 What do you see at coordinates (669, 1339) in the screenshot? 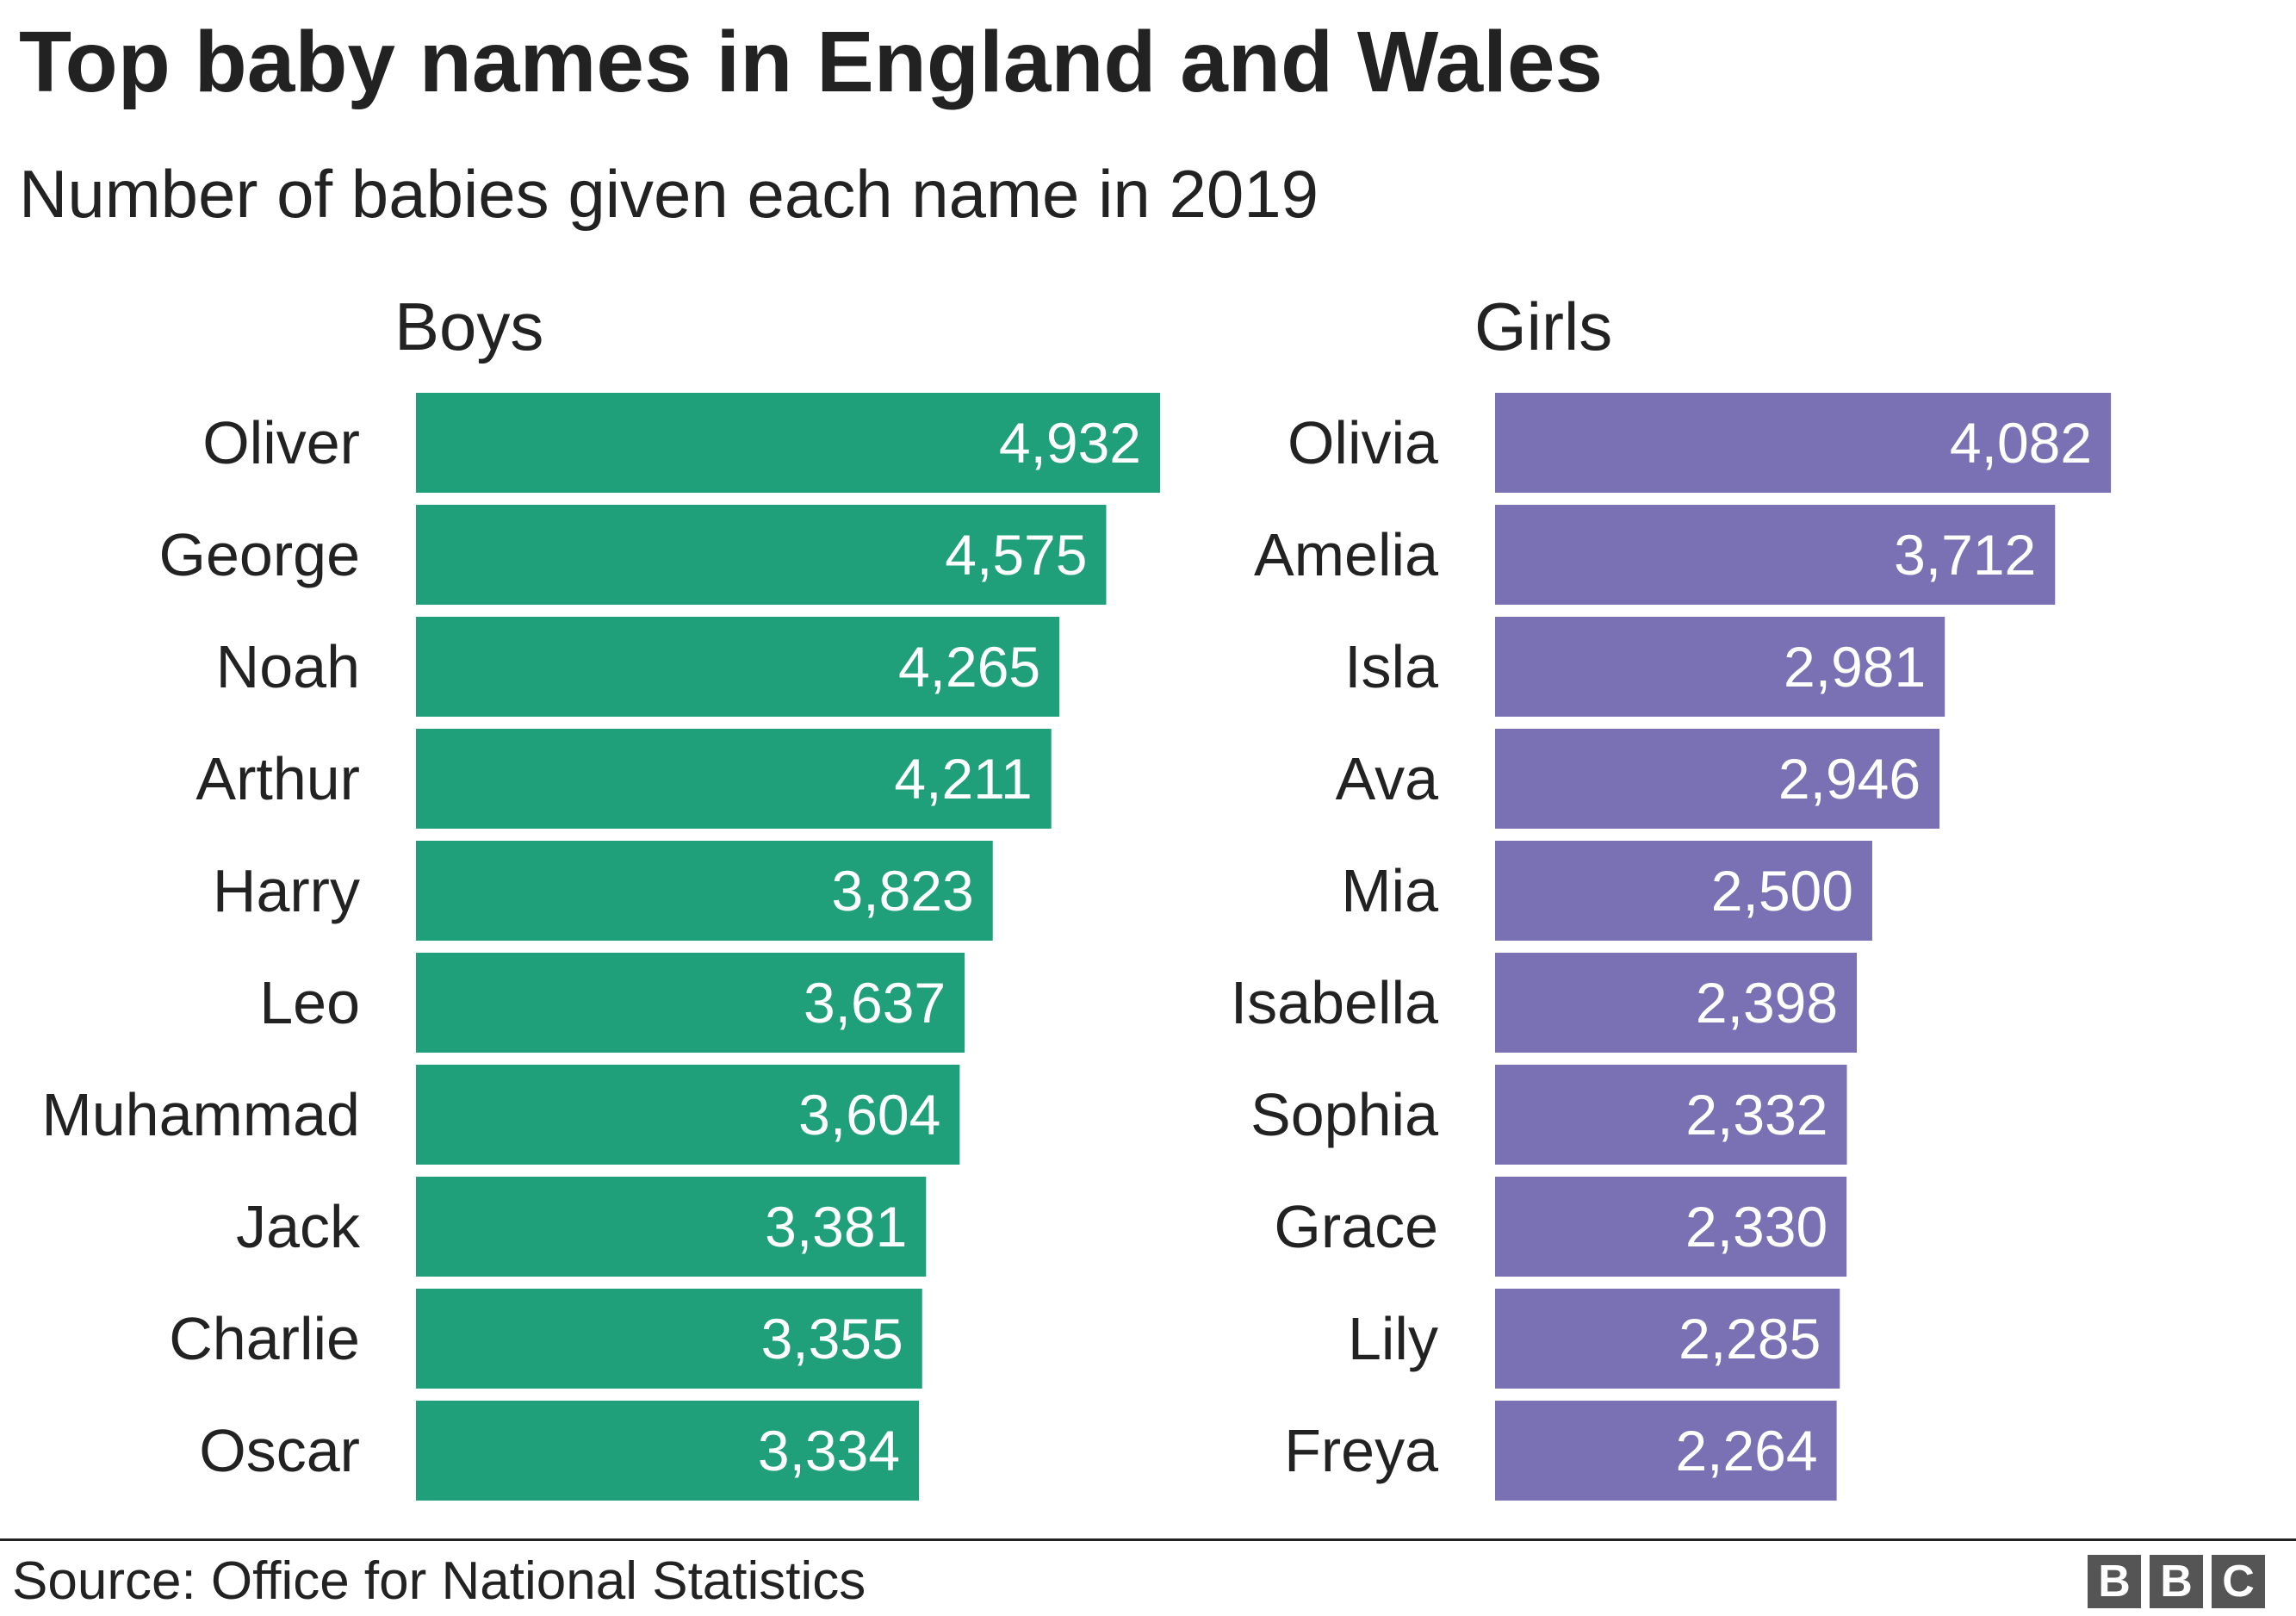
I see `boys-bar-charlie` at bounding box center [669, 1339].